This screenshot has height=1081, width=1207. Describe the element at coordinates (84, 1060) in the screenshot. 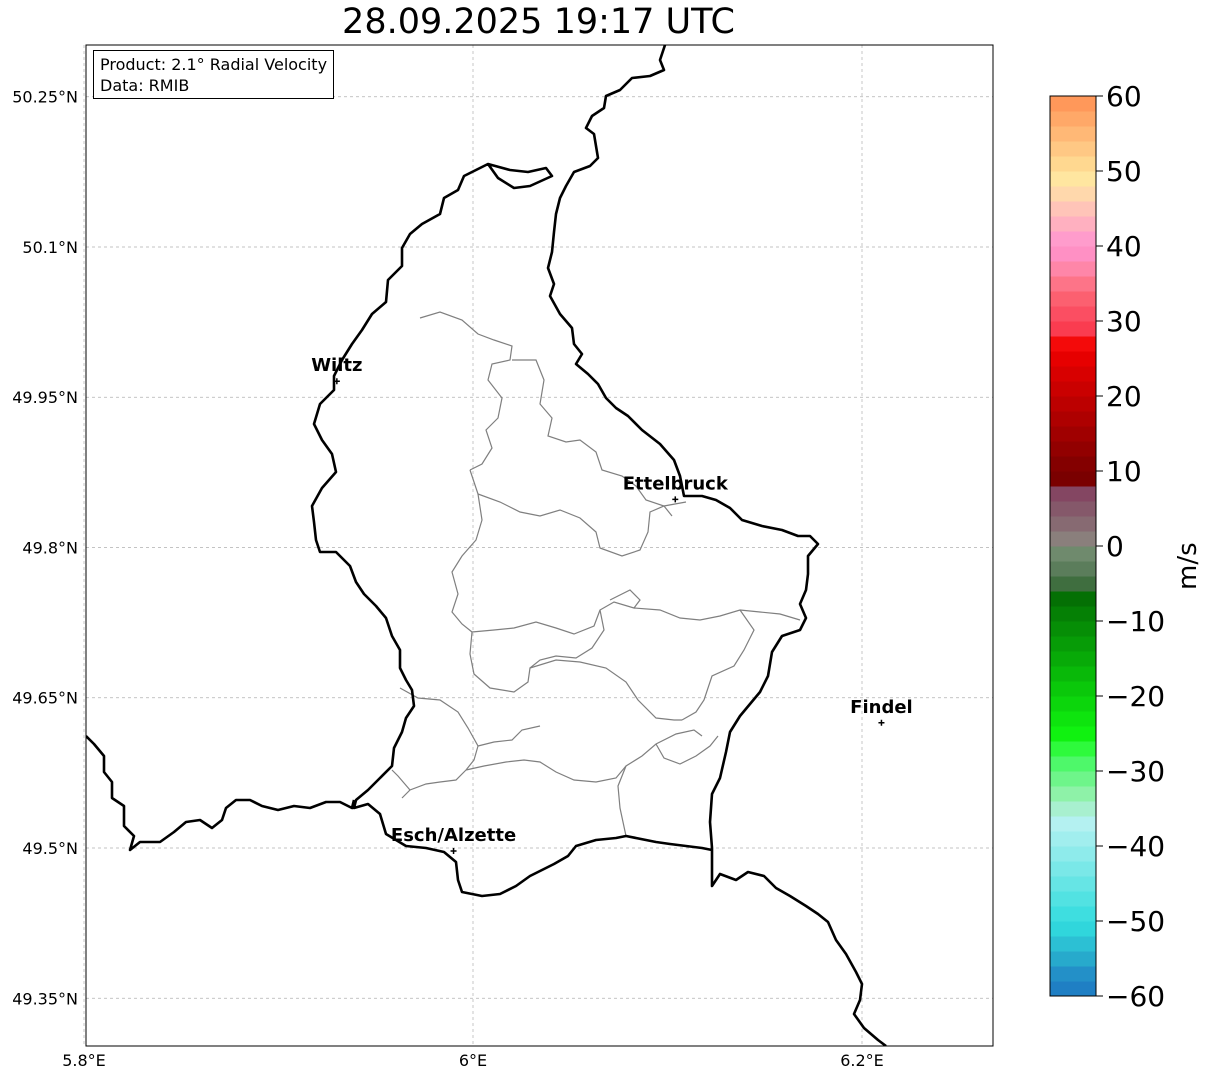

I see `lon-tick-label: 5.8°E` at that location.